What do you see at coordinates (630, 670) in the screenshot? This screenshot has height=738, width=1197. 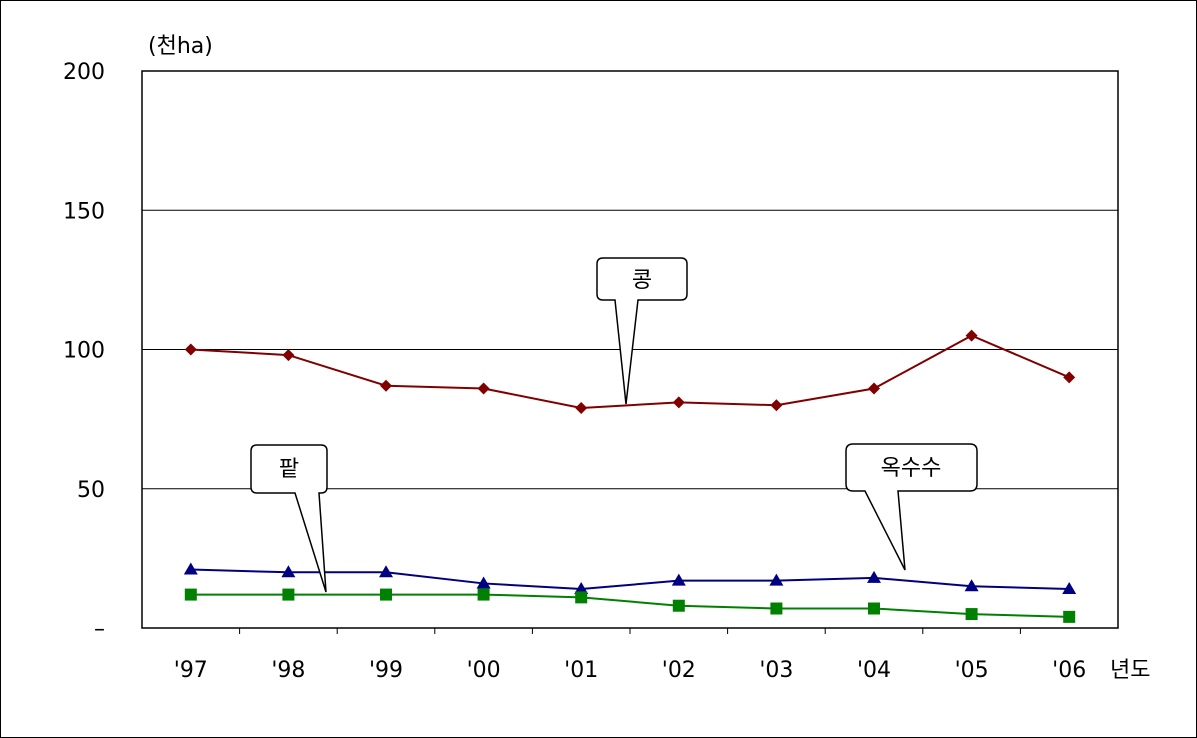 I see `x-tick-labels: '97 '98 '99 '00 '01 '02 '03 '04 '05 '06` at bounding box center [630, 670].